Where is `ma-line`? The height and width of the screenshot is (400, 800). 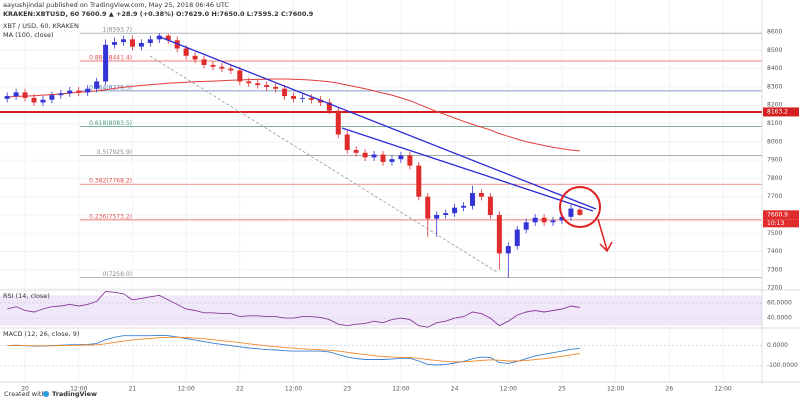
ma-line is located at coordinates (293, 115).